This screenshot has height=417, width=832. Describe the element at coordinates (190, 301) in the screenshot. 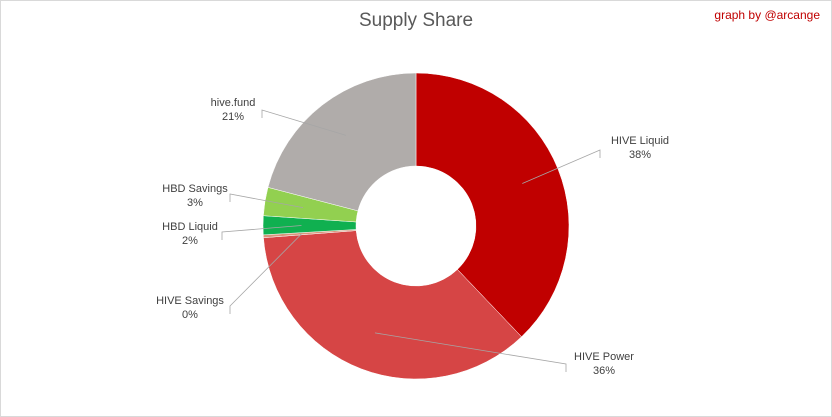

I see `slice-label: HIVE Savings` at that location.